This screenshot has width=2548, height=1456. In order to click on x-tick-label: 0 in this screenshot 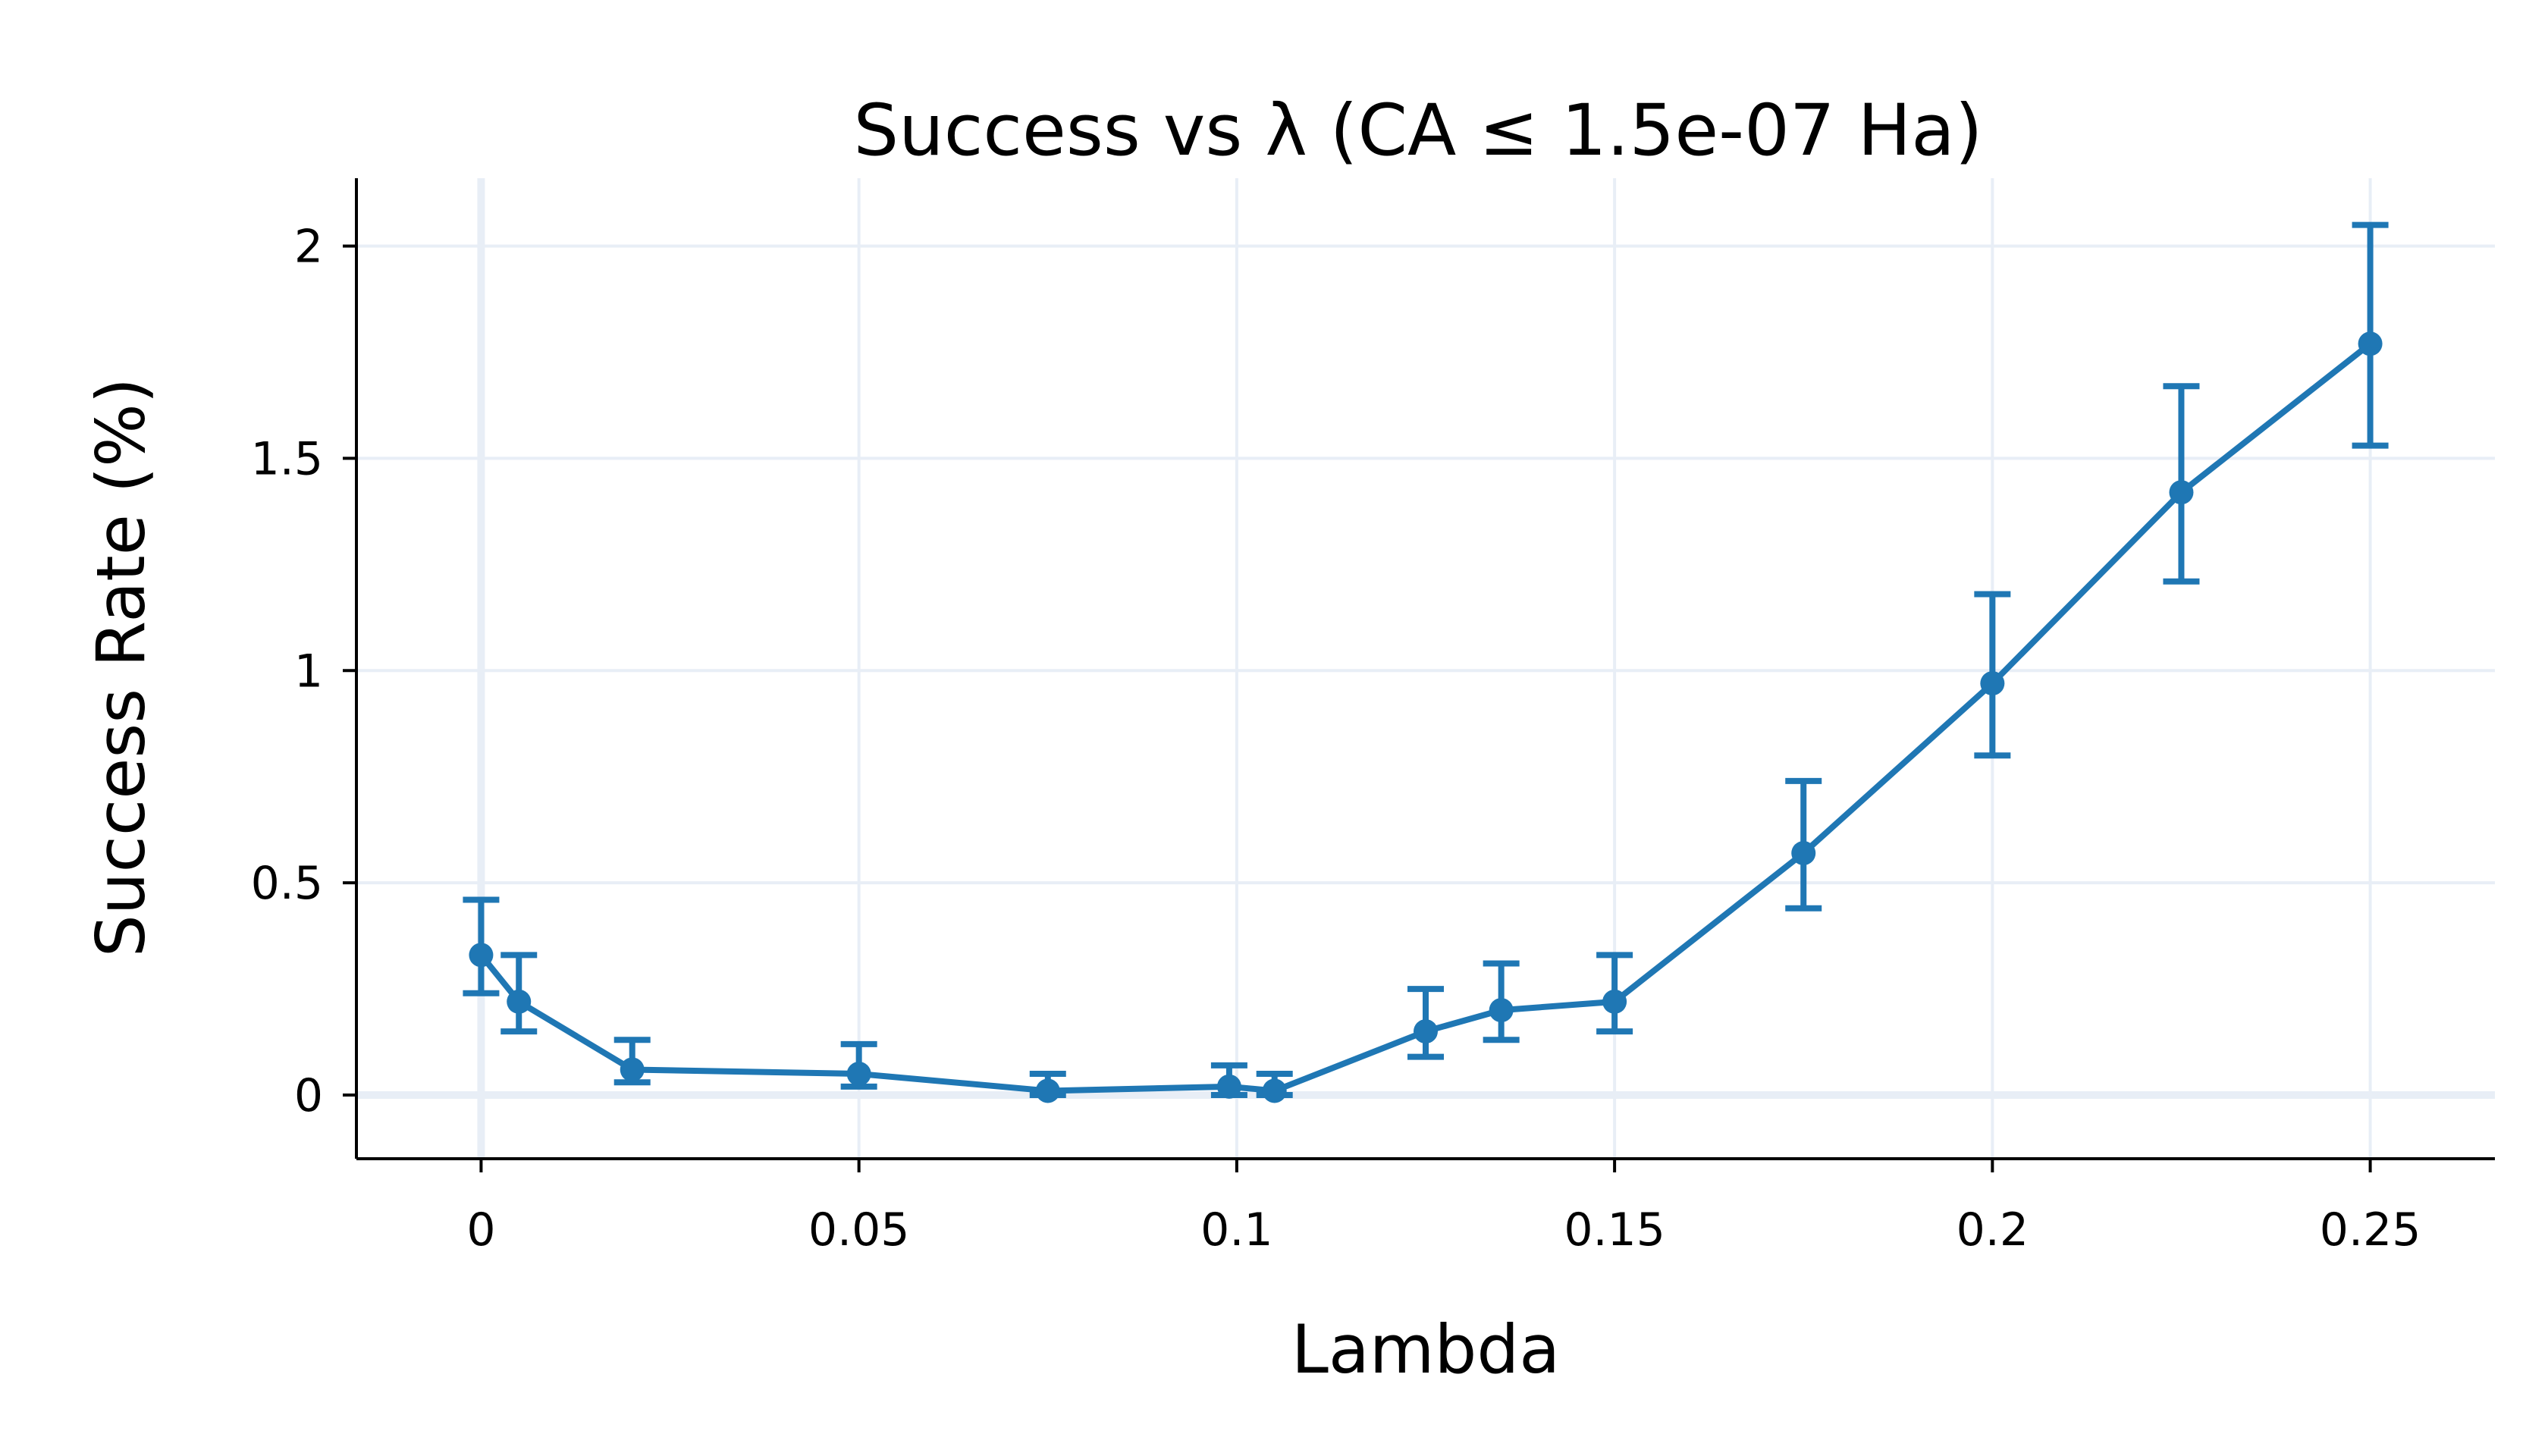, I will do `click(480, 1230)`.